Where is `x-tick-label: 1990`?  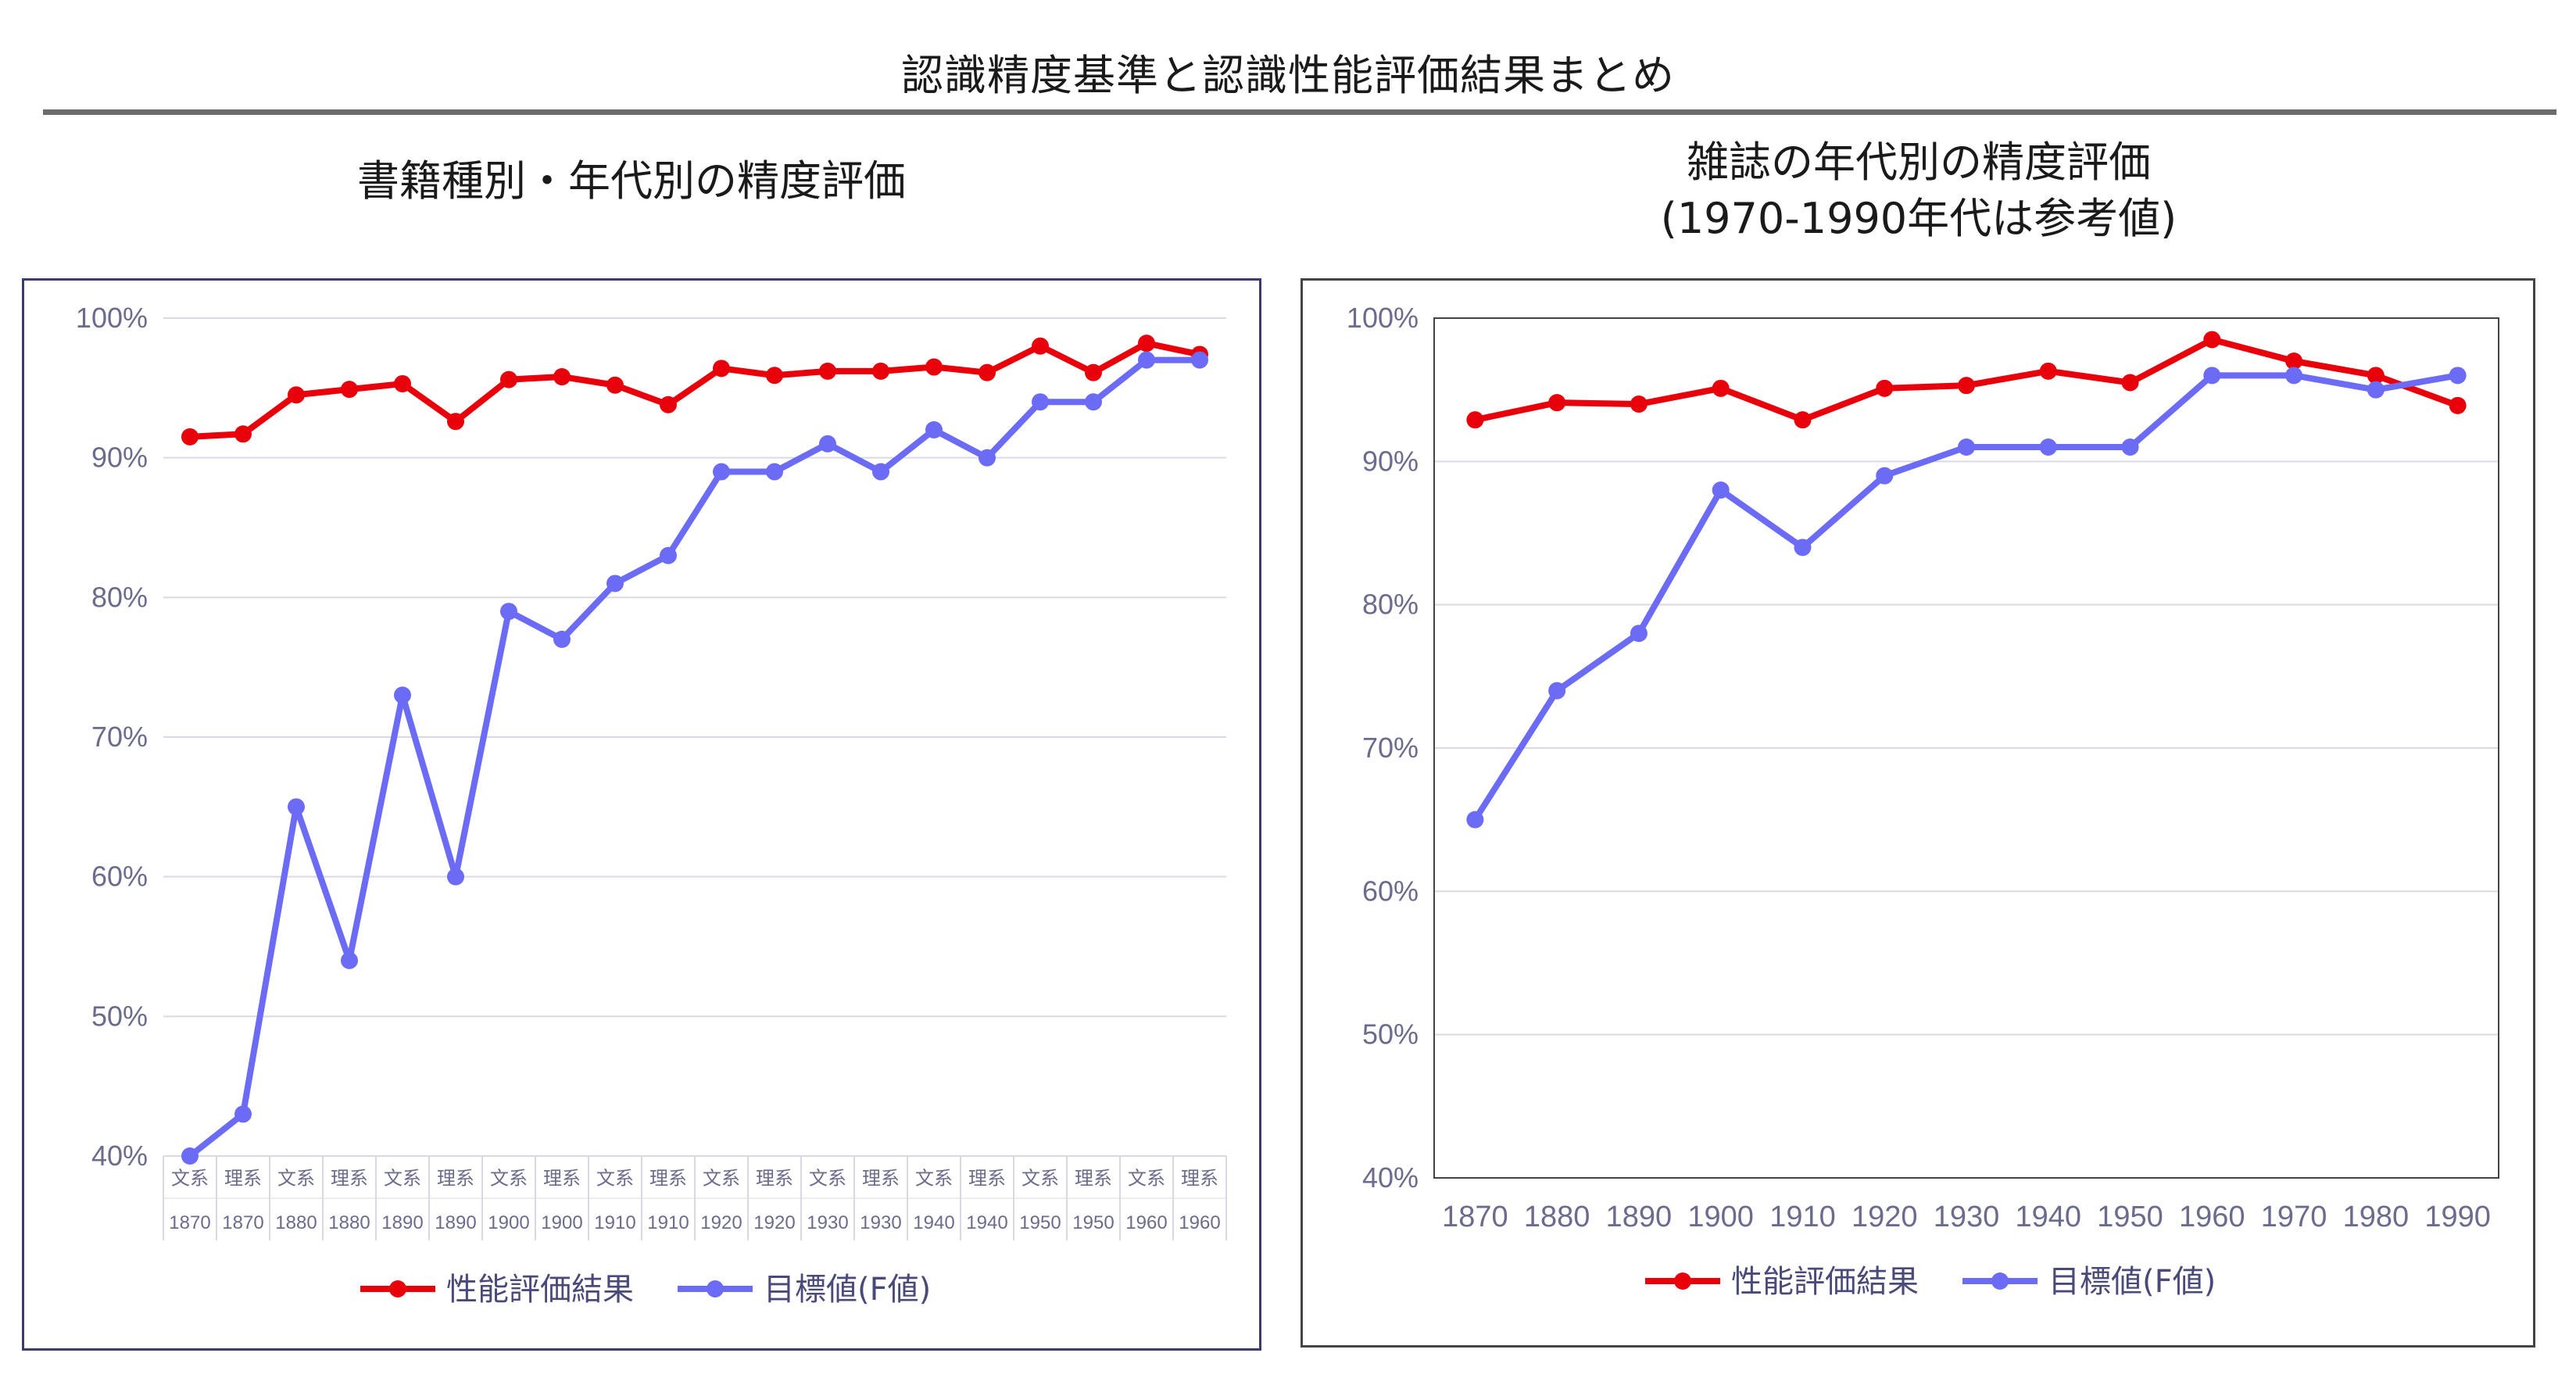
x-tick-label: 1990 is located at coordinates (2457, 1217).